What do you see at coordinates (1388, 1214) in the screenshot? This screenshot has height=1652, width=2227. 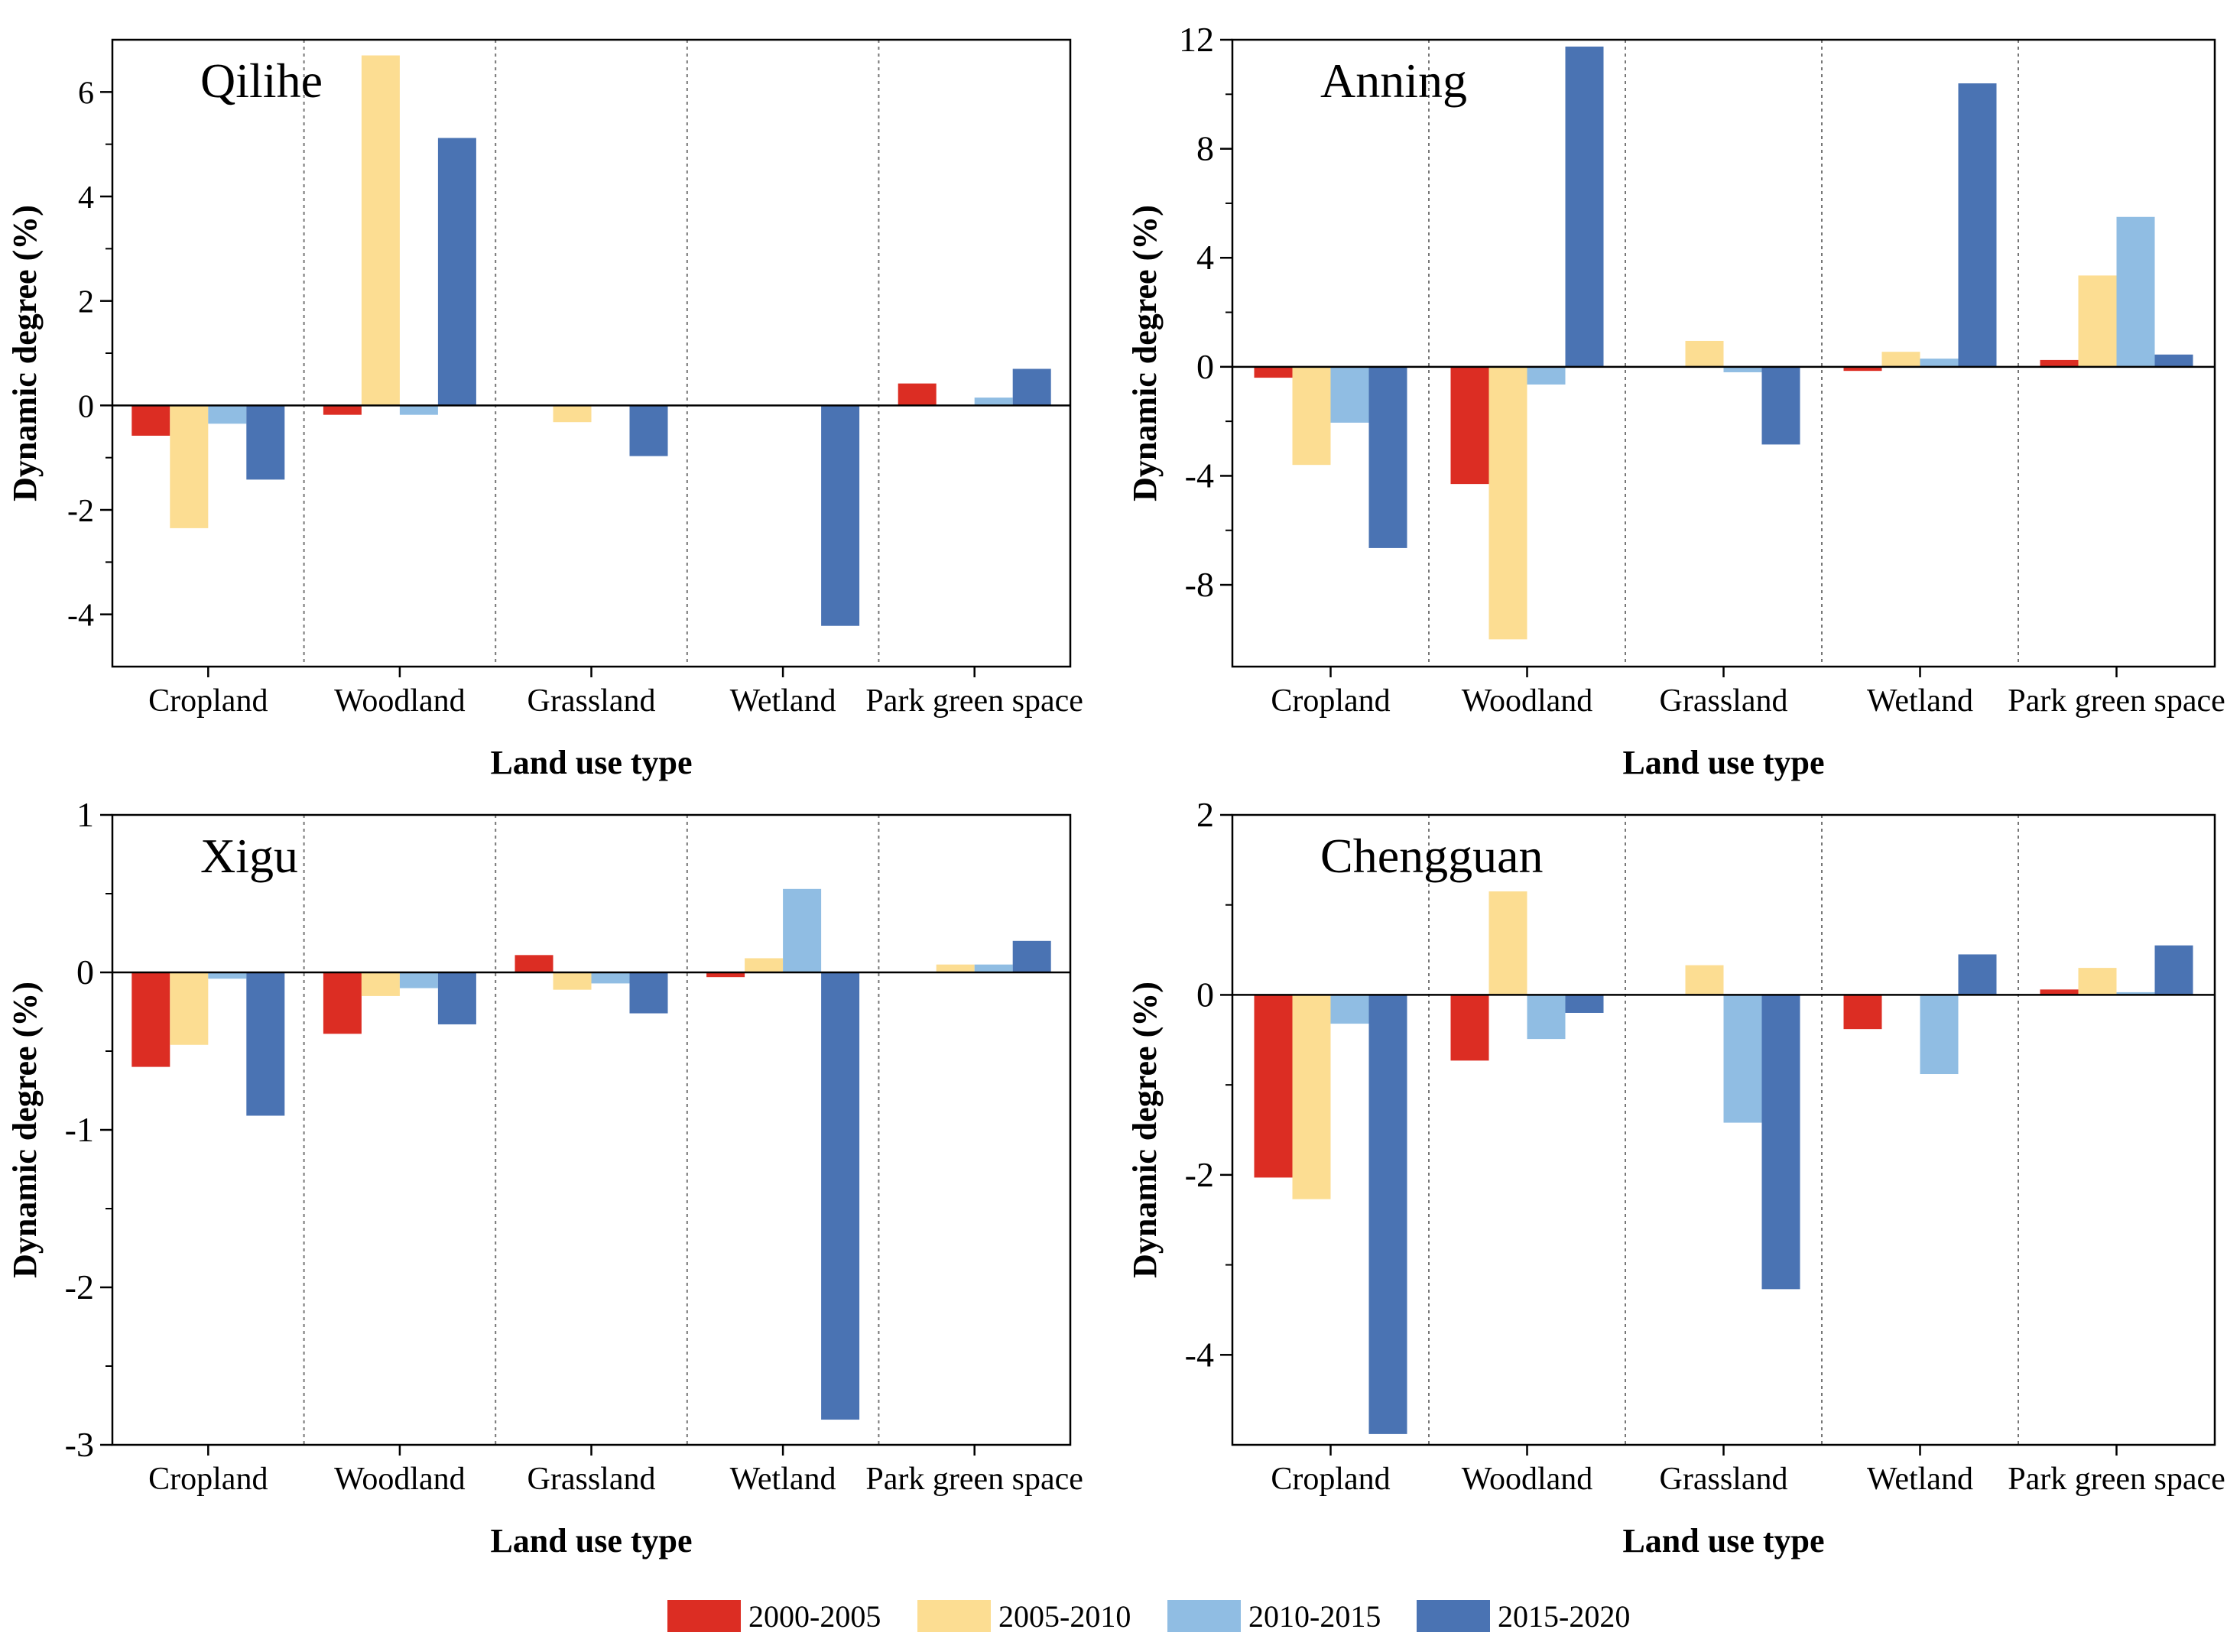 I see `bar-cropland-2015-2020` at bounding box center [1388, 1214].